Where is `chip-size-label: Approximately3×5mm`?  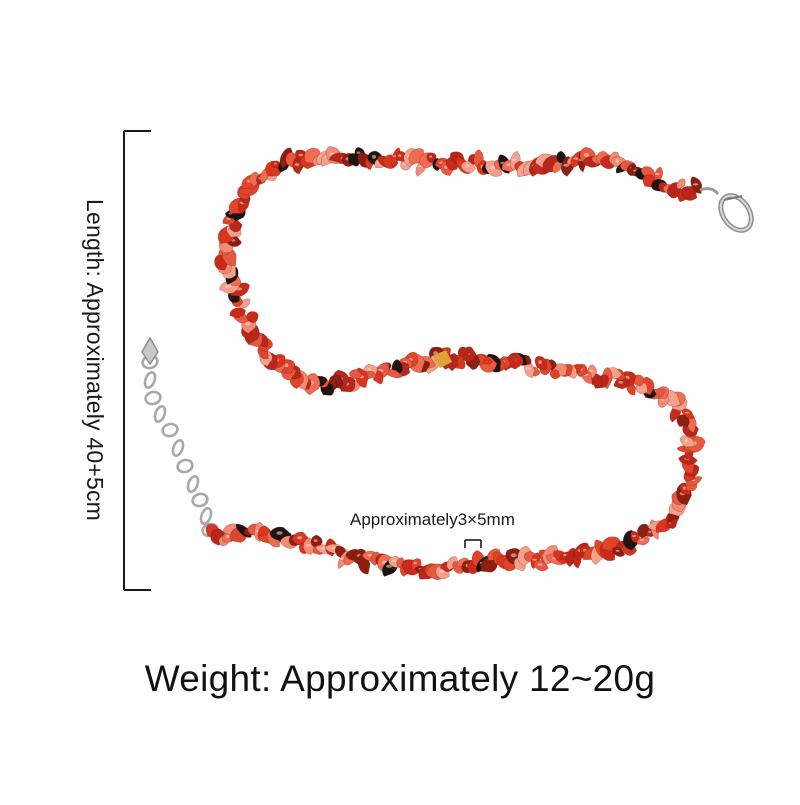
chip-size-label: Approximately3×5mm is located at coordinates (432, 519).